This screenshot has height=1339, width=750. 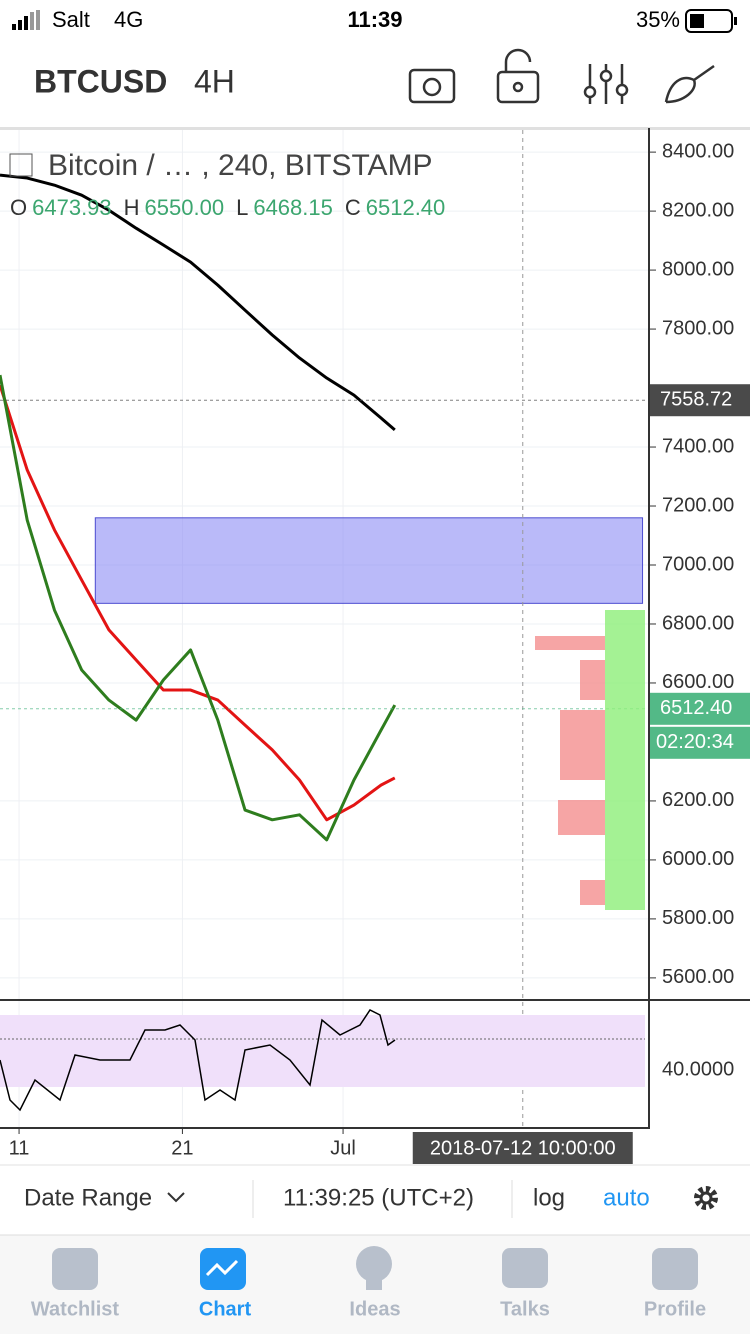 I want to click on date-range-button: Date Range, so click(x=88, y=1197).